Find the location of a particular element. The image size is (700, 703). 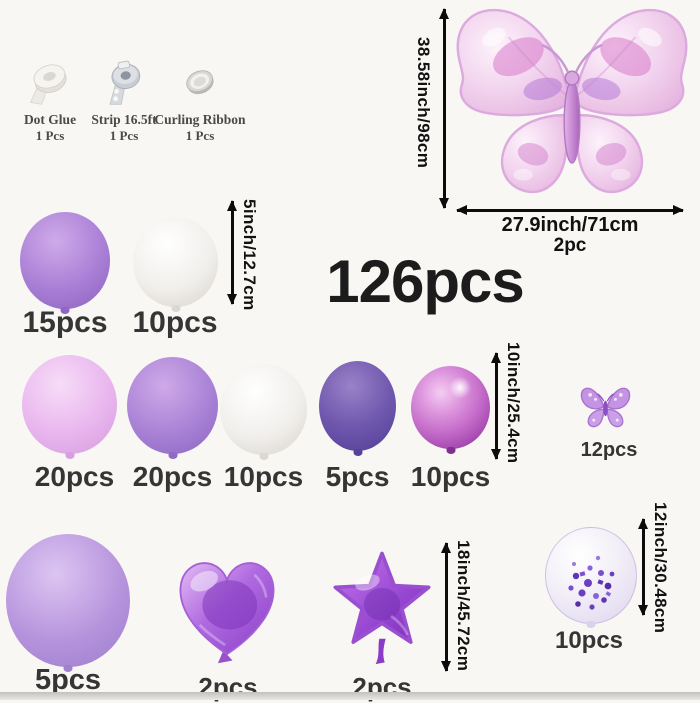

butterfly-height-label: 38.58inch/98cm is located at coordinates (423, 103).